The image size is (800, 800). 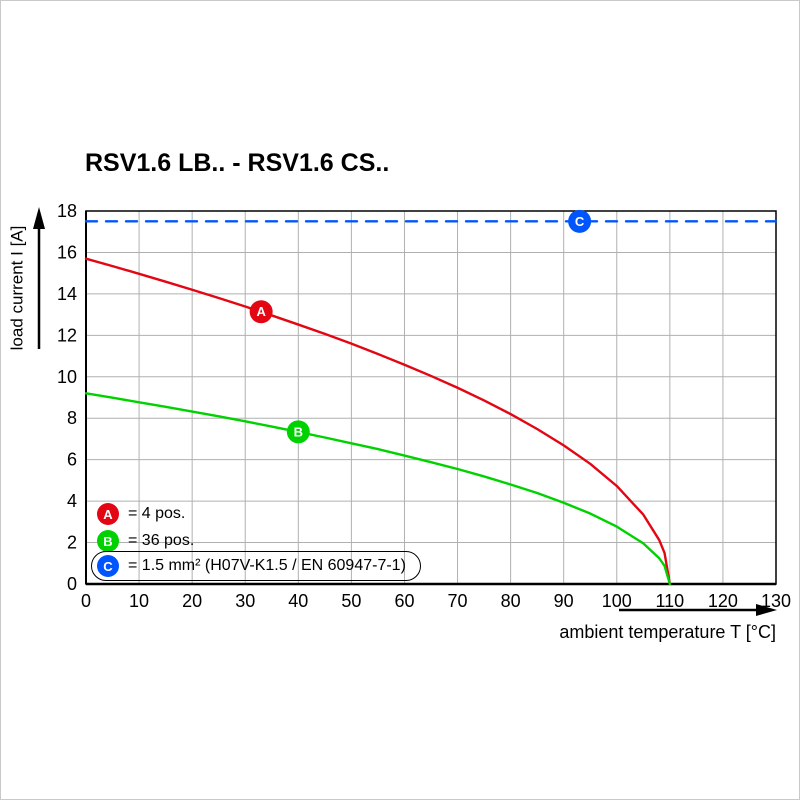 What do you see at coordinates (67, 211) in the screenshot?
I see `y-tick-label: 18` at bounding box center [67, 211].